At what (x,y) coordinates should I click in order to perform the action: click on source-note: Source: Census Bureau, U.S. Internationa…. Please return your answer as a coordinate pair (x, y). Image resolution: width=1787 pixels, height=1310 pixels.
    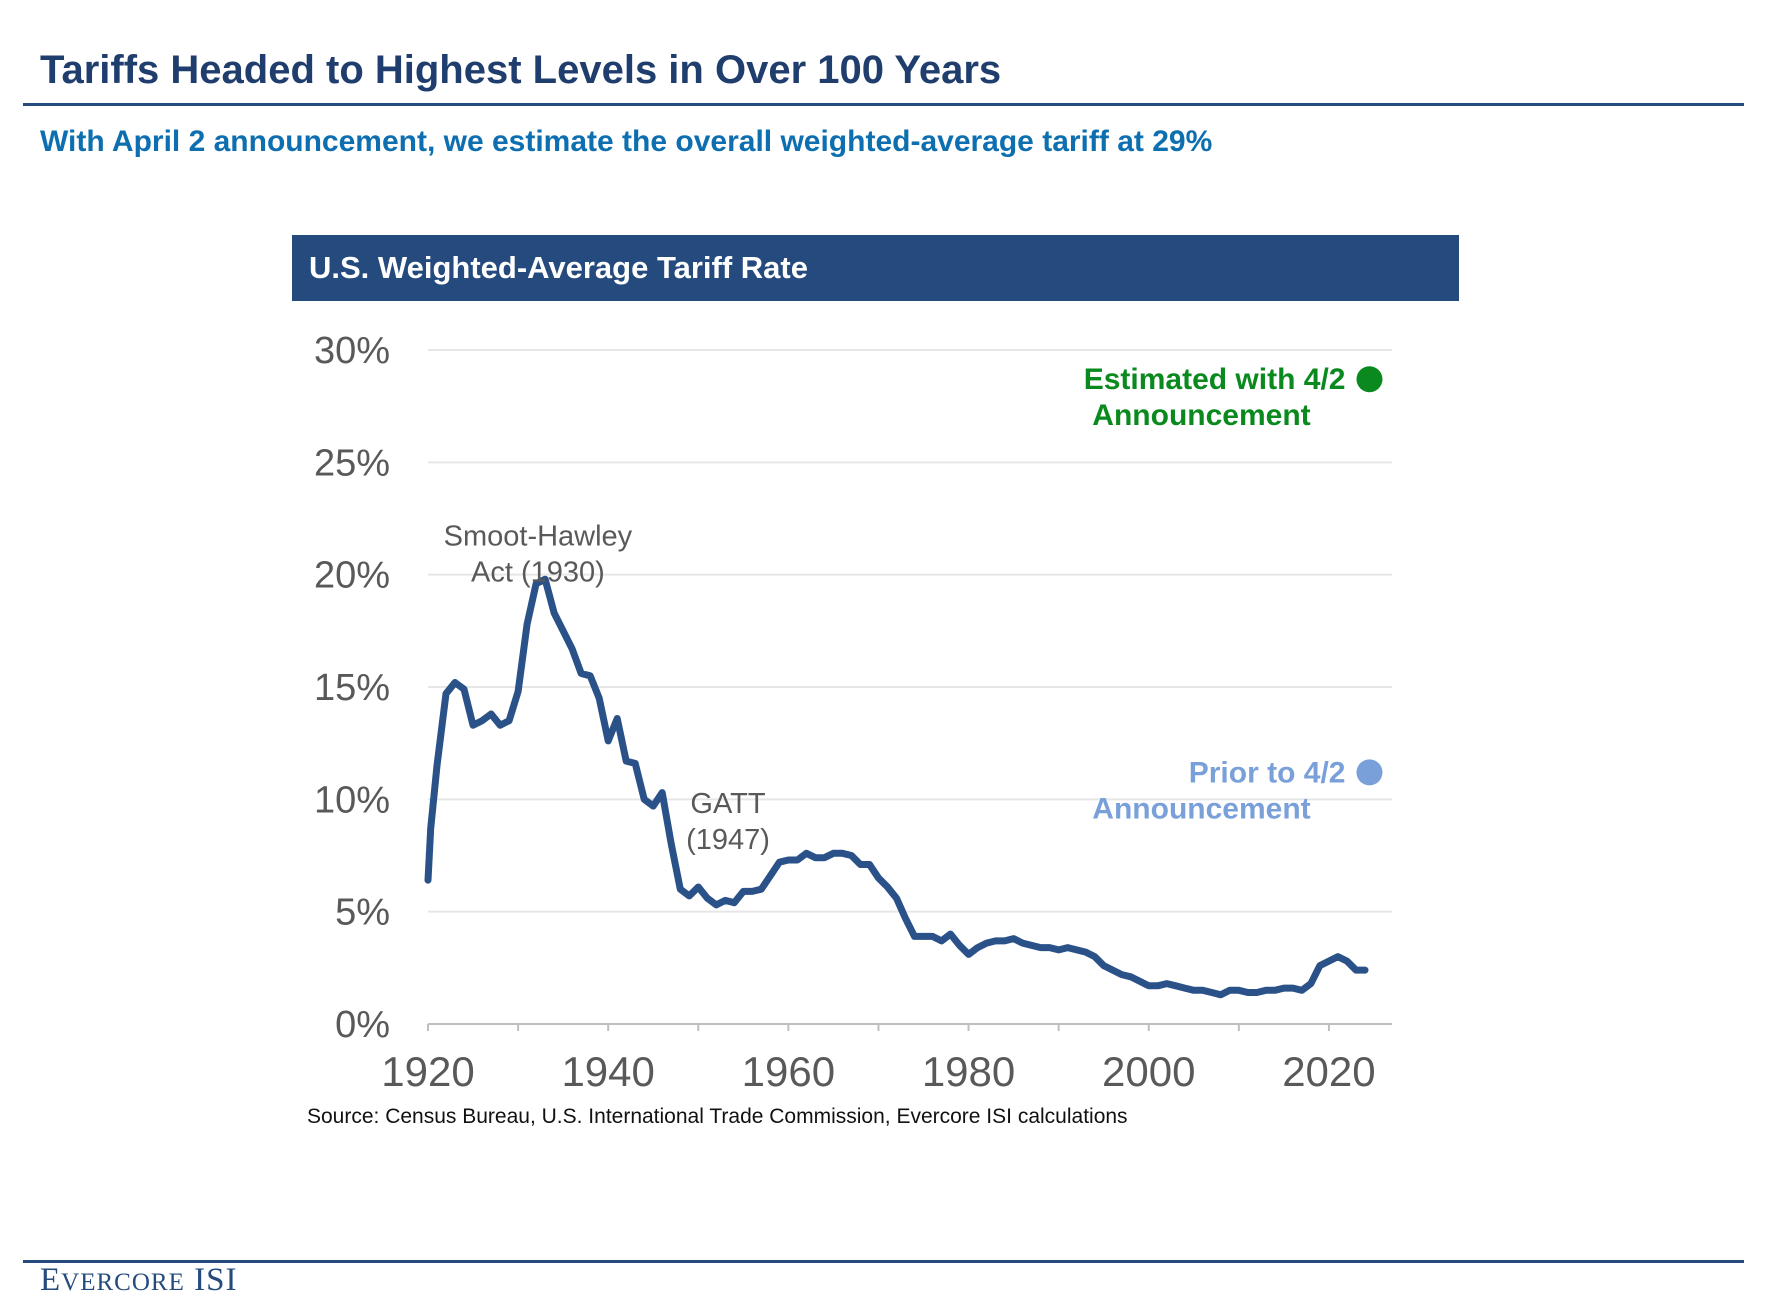
    Looking at the image, I should click on (717, 1116).